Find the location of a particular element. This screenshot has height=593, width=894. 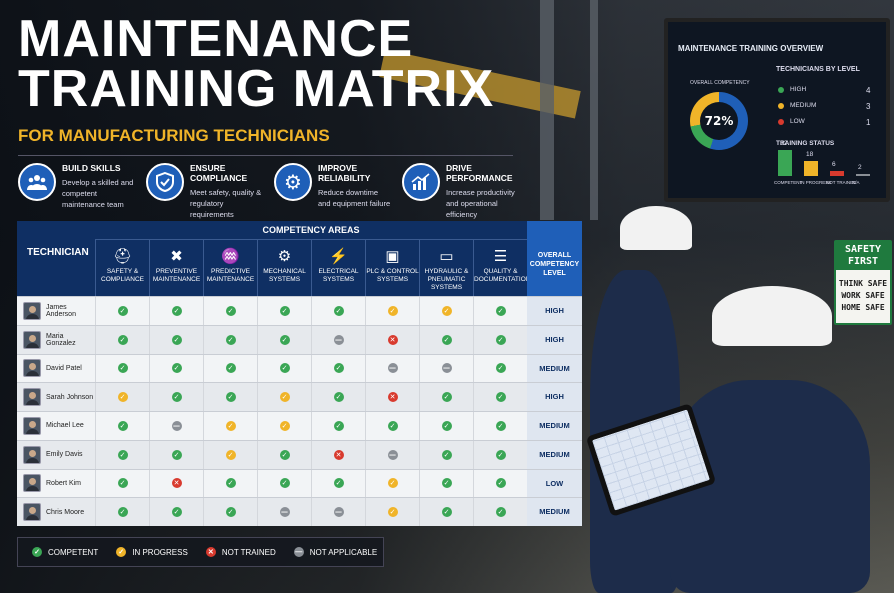

gear-icon: ⚙ is located at coordinates (284, 256).